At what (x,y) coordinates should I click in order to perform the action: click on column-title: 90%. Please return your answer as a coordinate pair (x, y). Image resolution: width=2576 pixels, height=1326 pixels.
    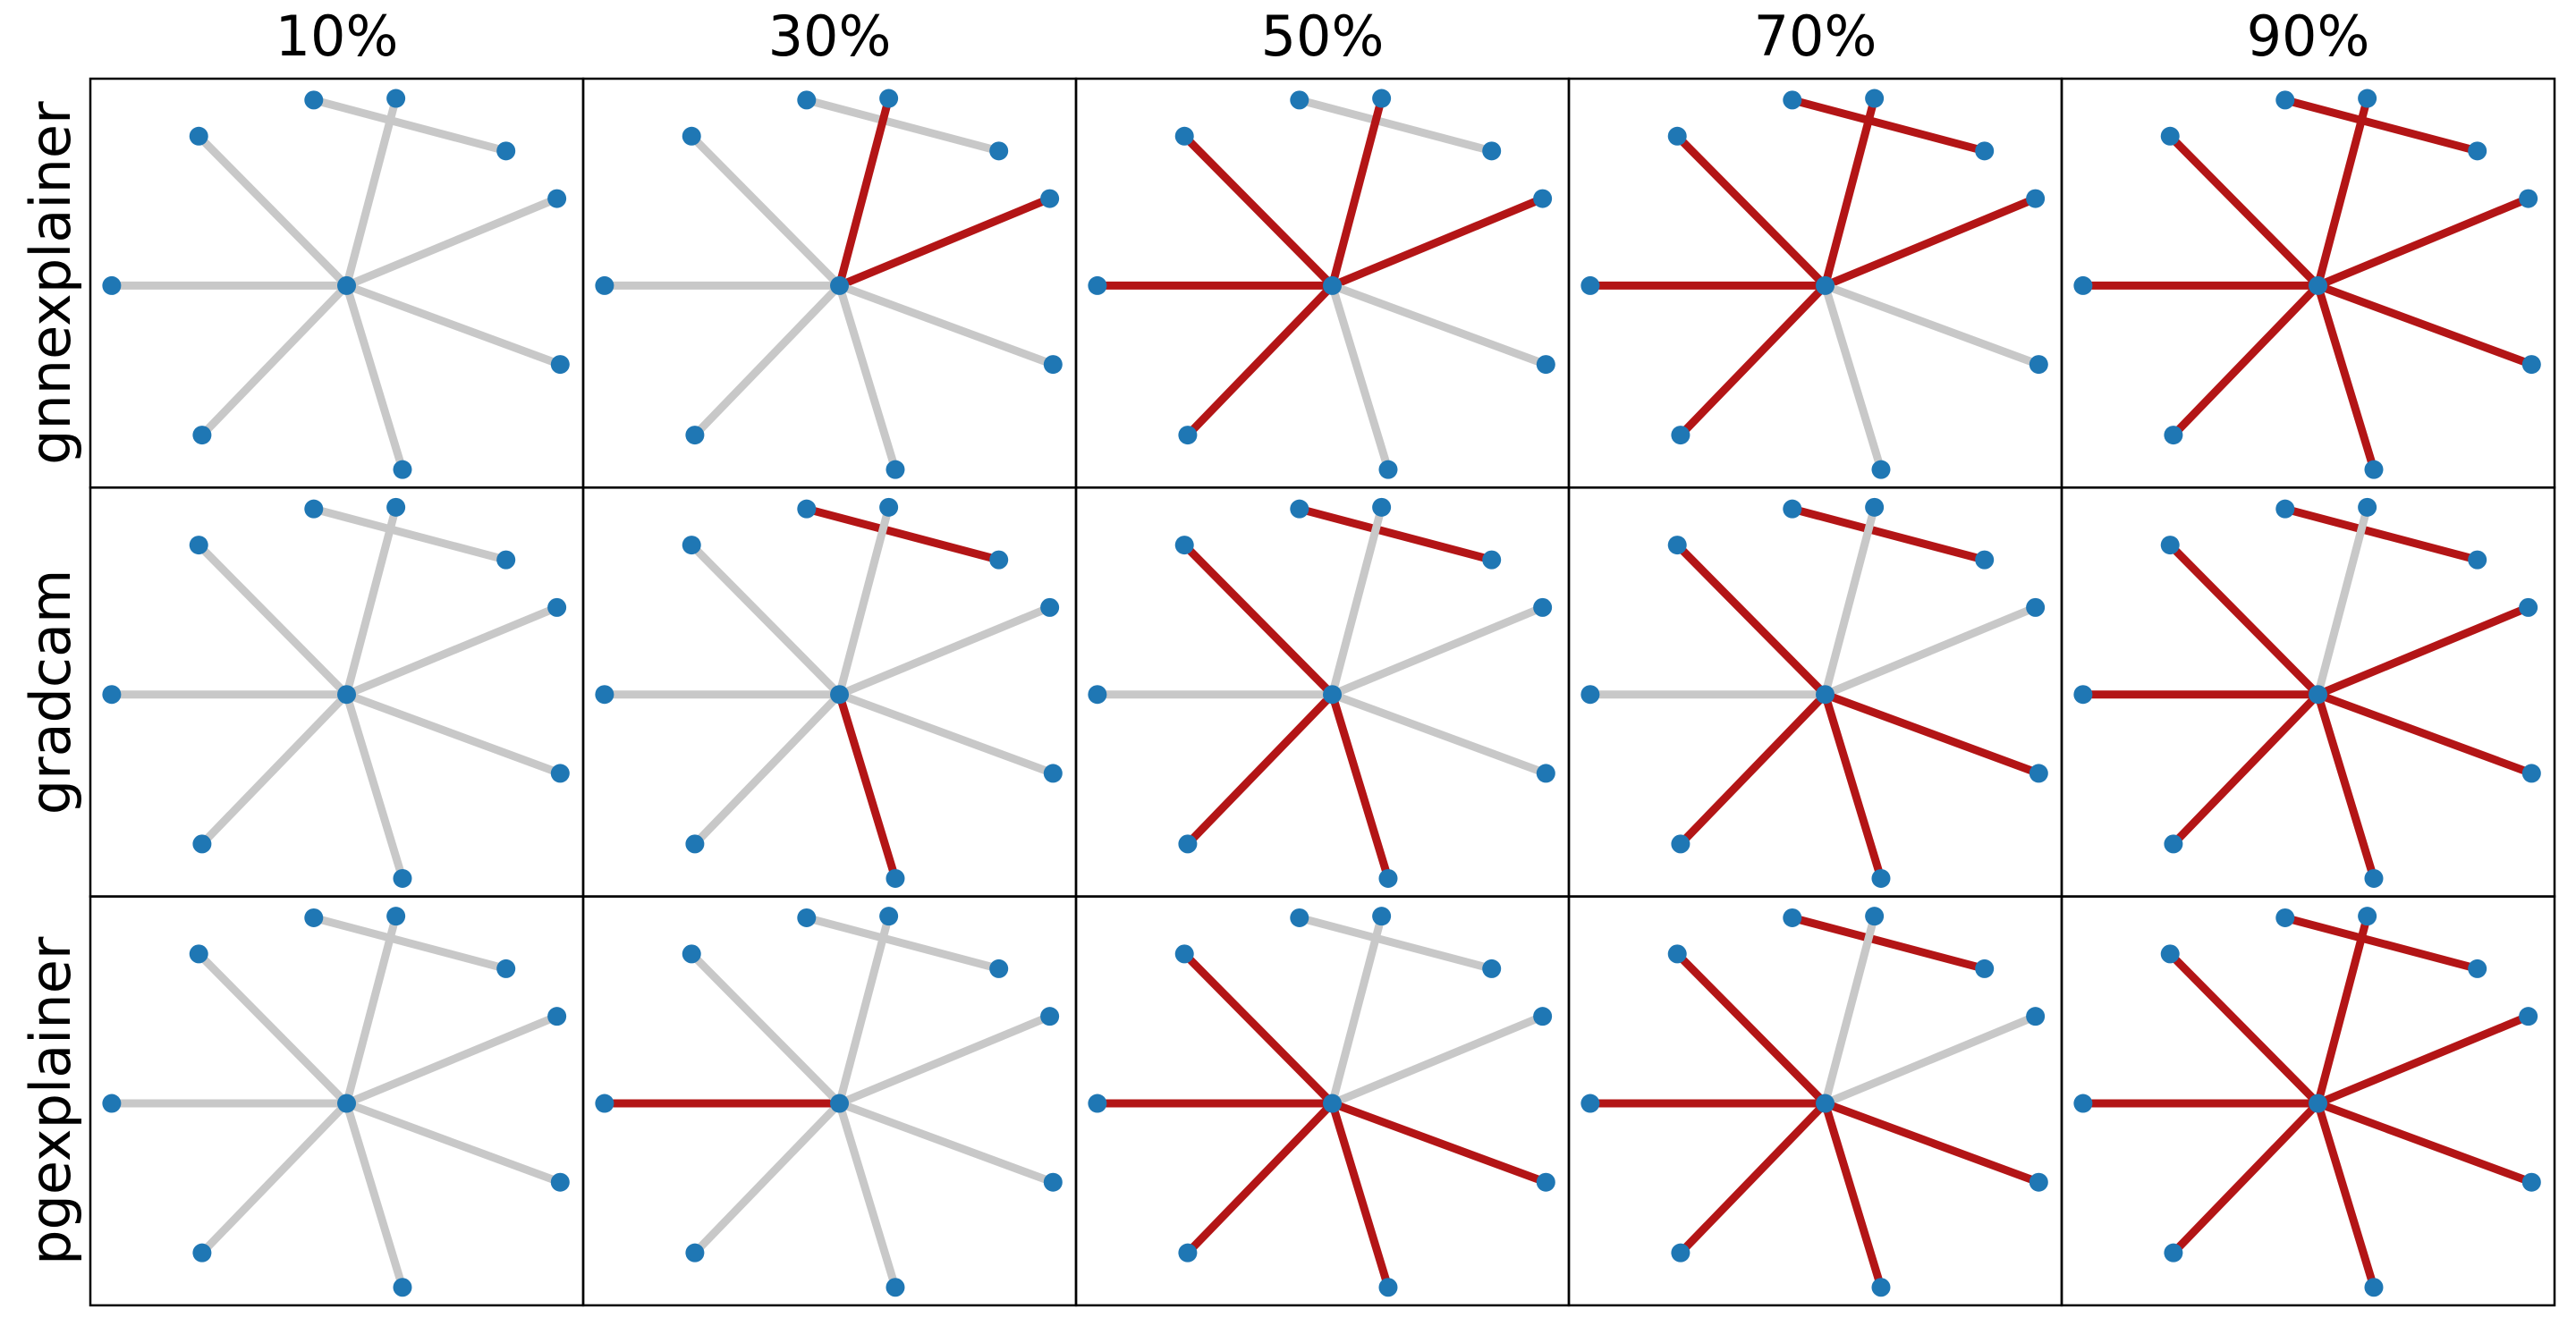
    Looking at the image, I should click on (2308, 36).